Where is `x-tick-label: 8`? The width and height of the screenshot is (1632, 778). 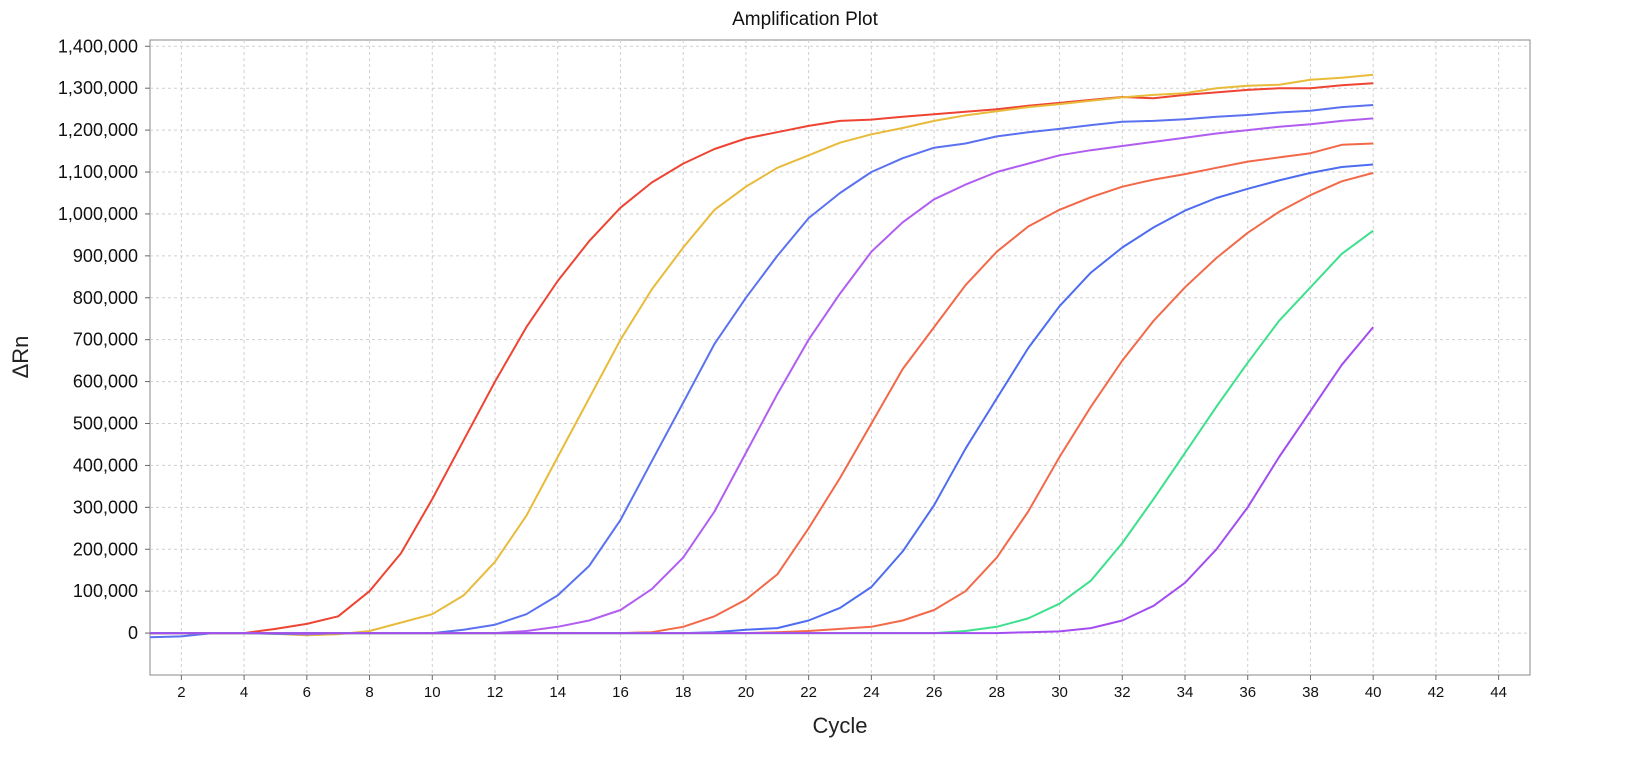
x-tick-label: 8 is located at coordinates (369, 692).